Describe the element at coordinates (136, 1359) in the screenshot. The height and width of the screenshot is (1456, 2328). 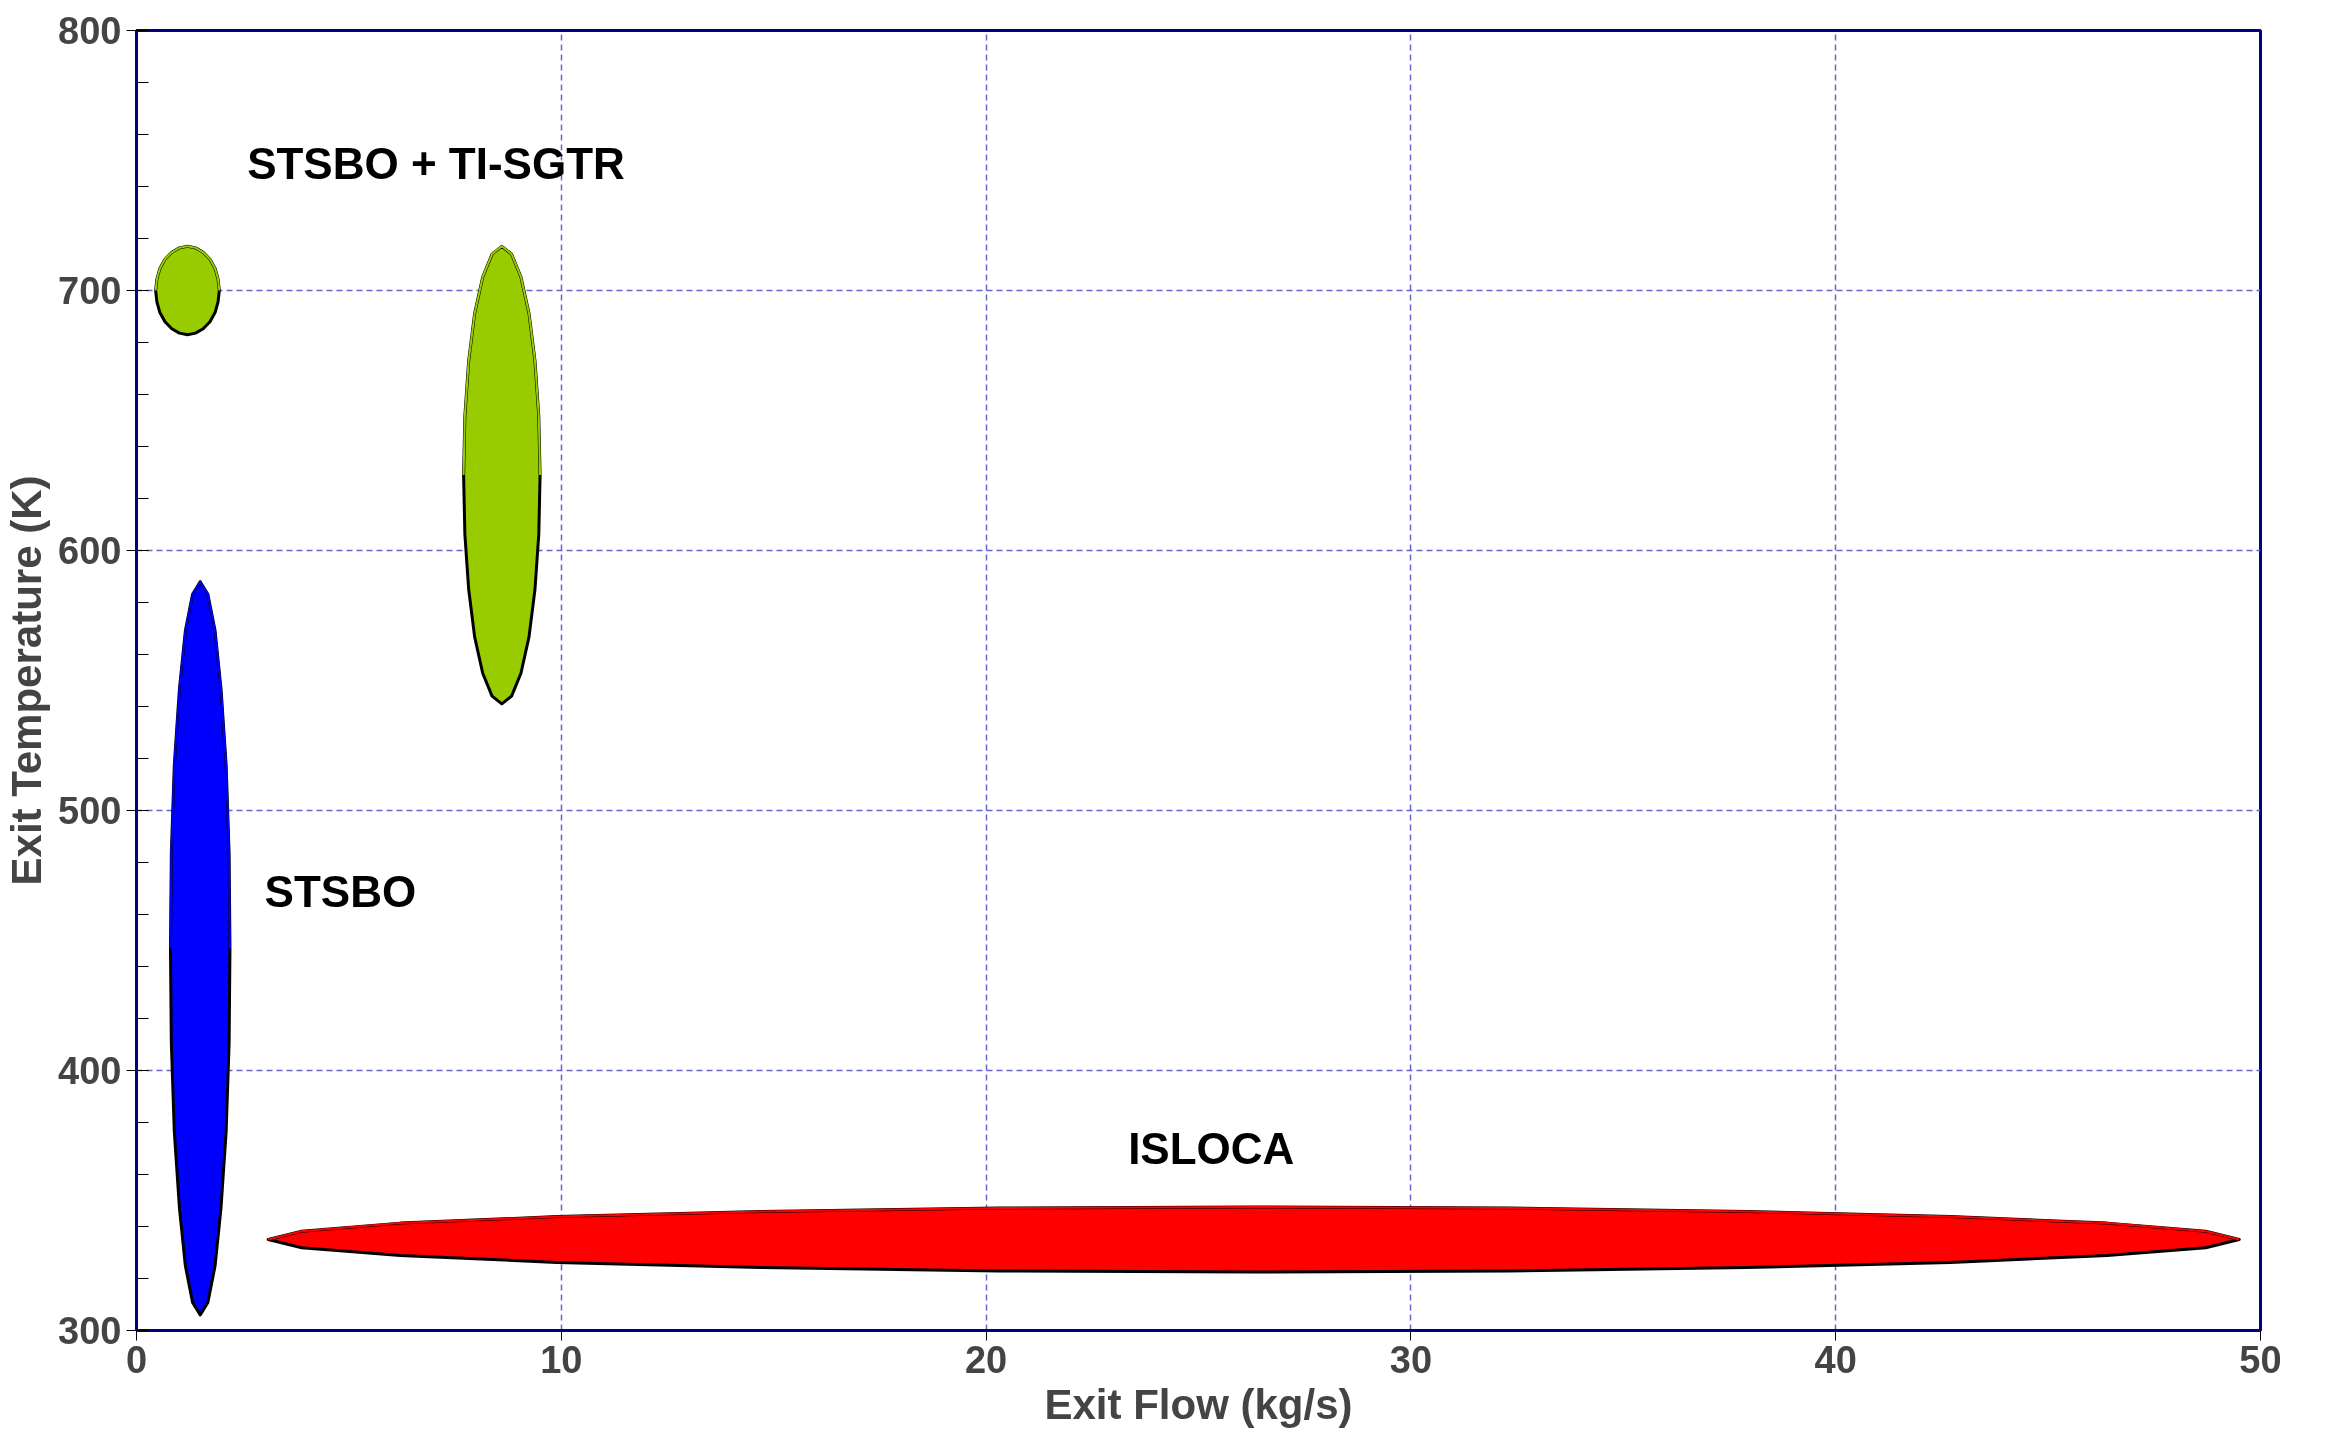
I see `x-tick-label: 0` at that location.